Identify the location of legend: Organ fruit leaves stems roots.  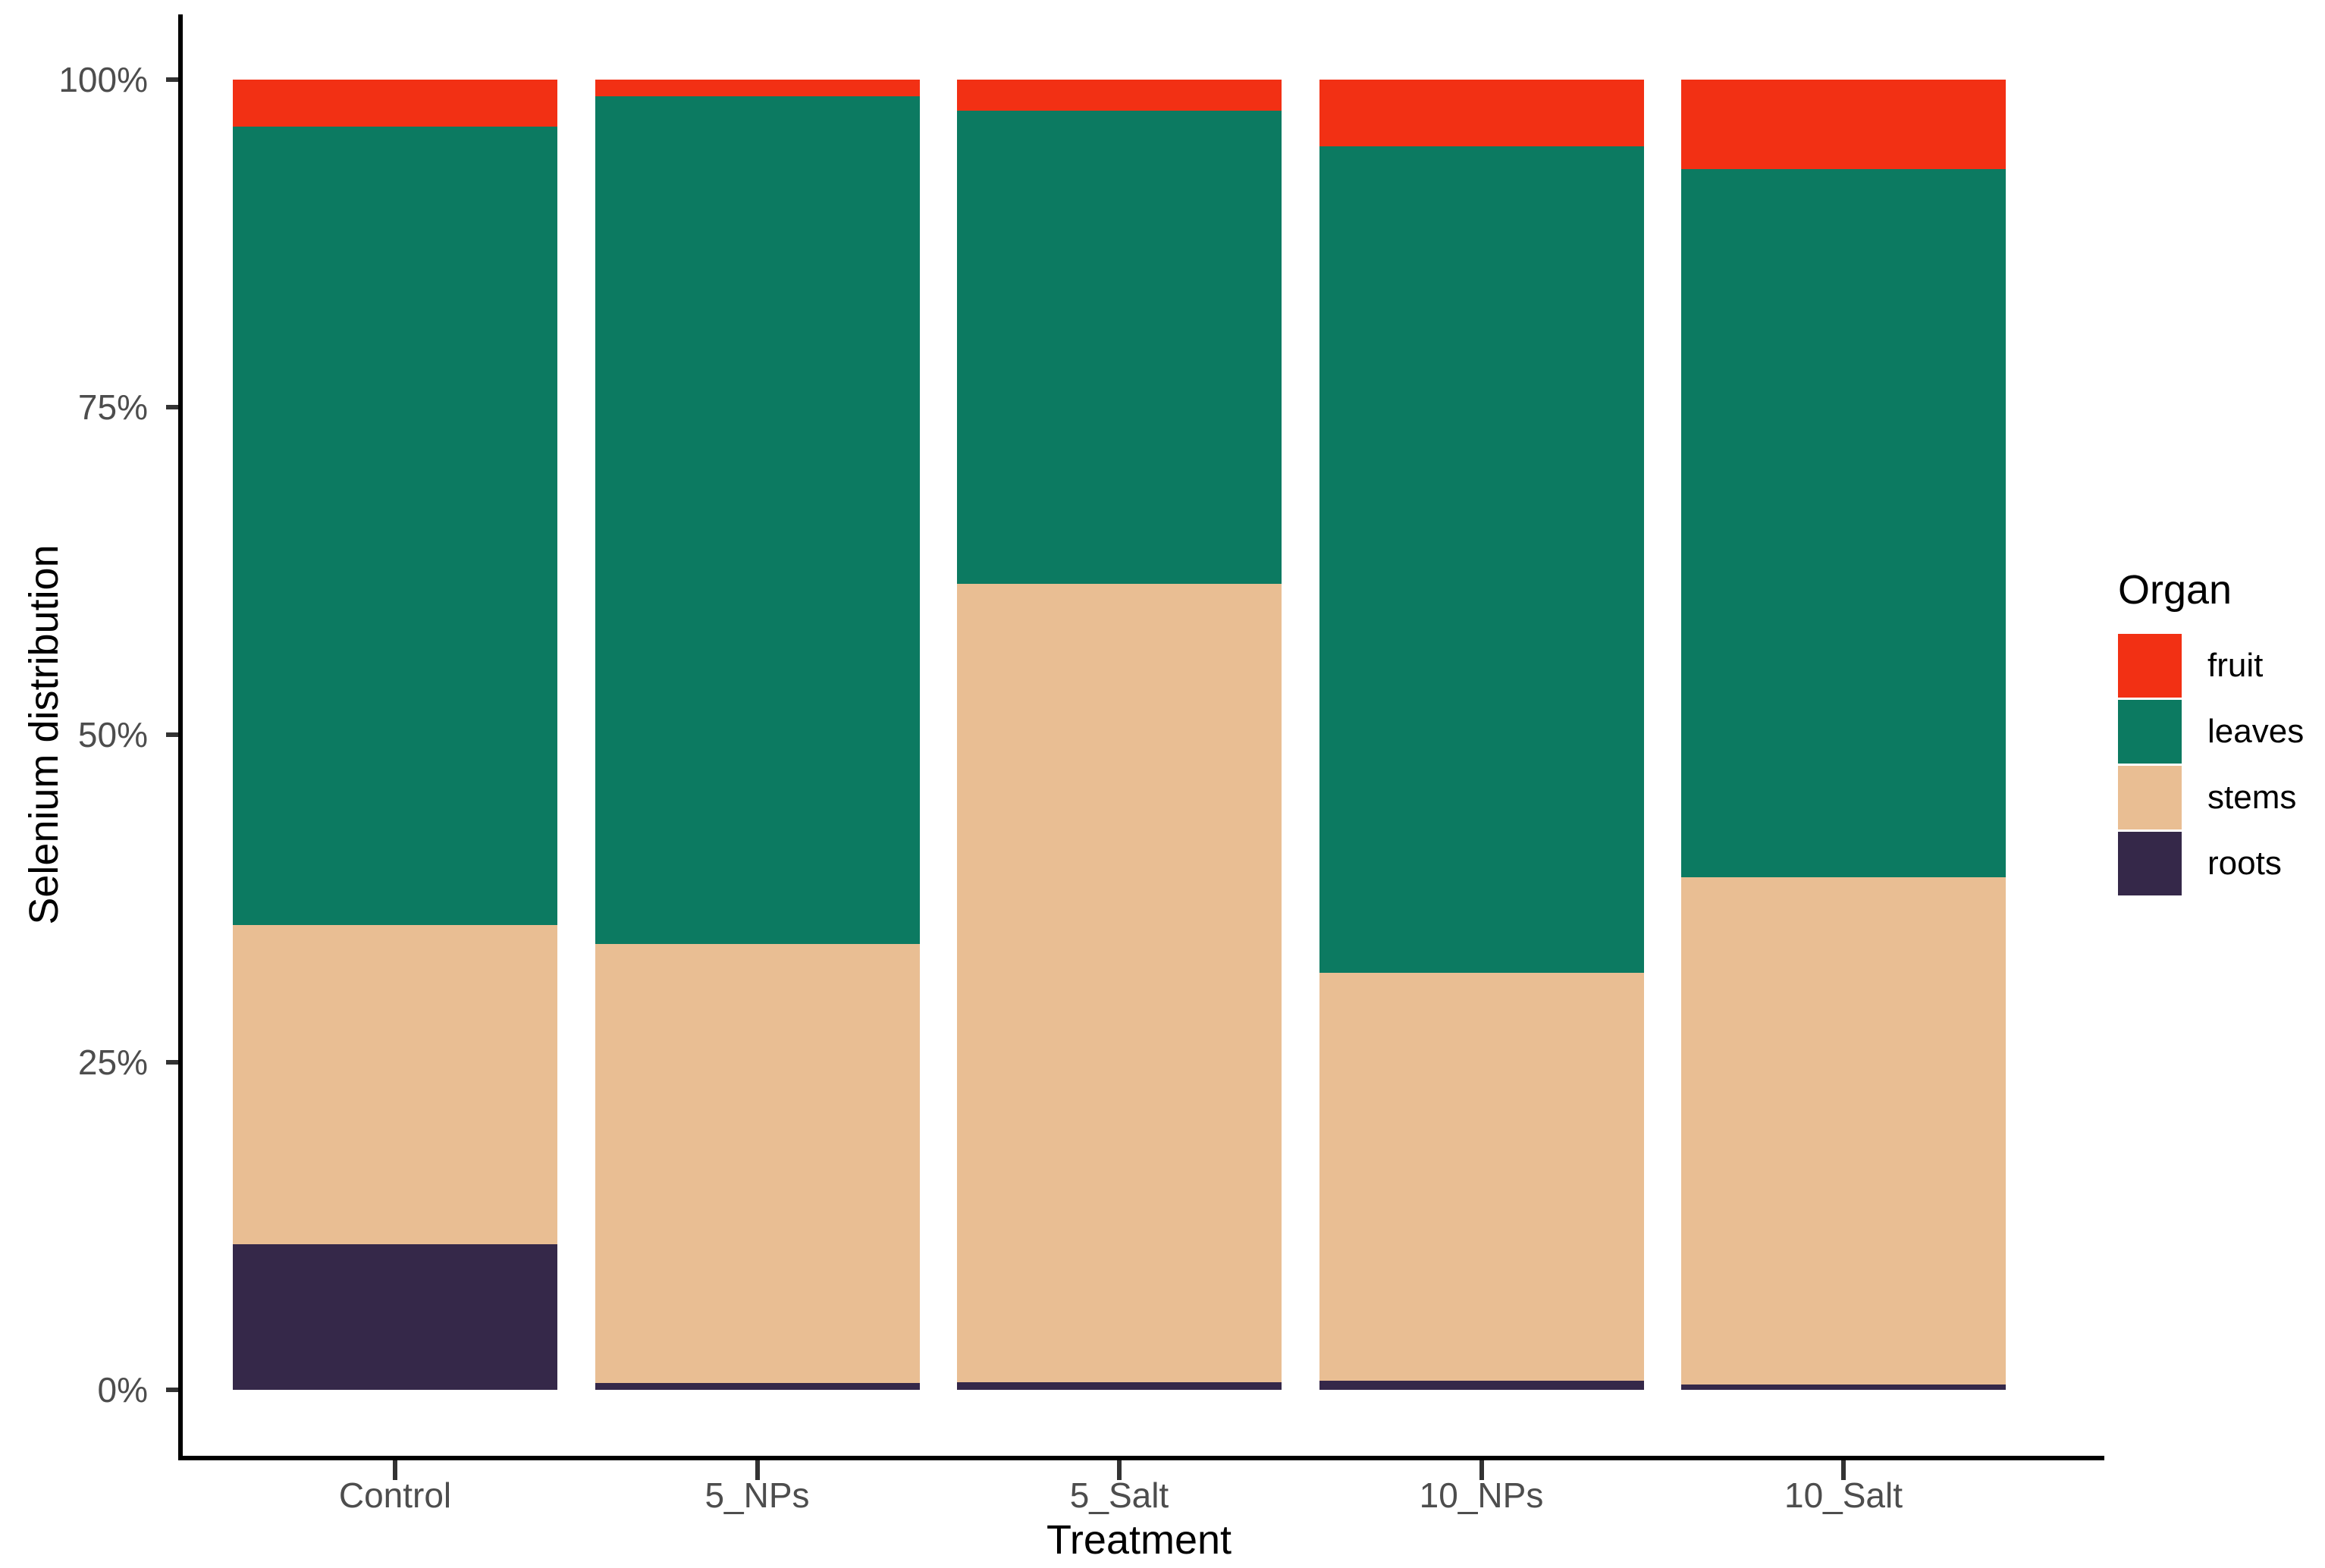
(2220, 733).